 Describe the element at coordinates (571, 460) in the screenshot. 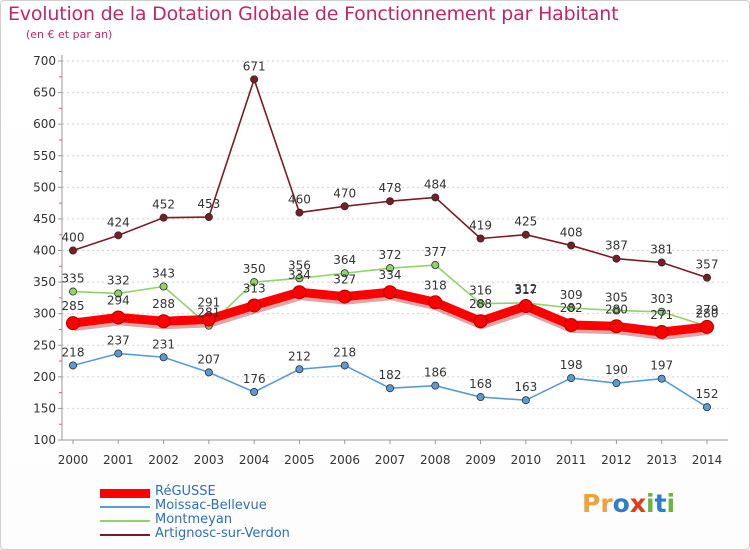

I see `x-tick-label: 2011` at that location.